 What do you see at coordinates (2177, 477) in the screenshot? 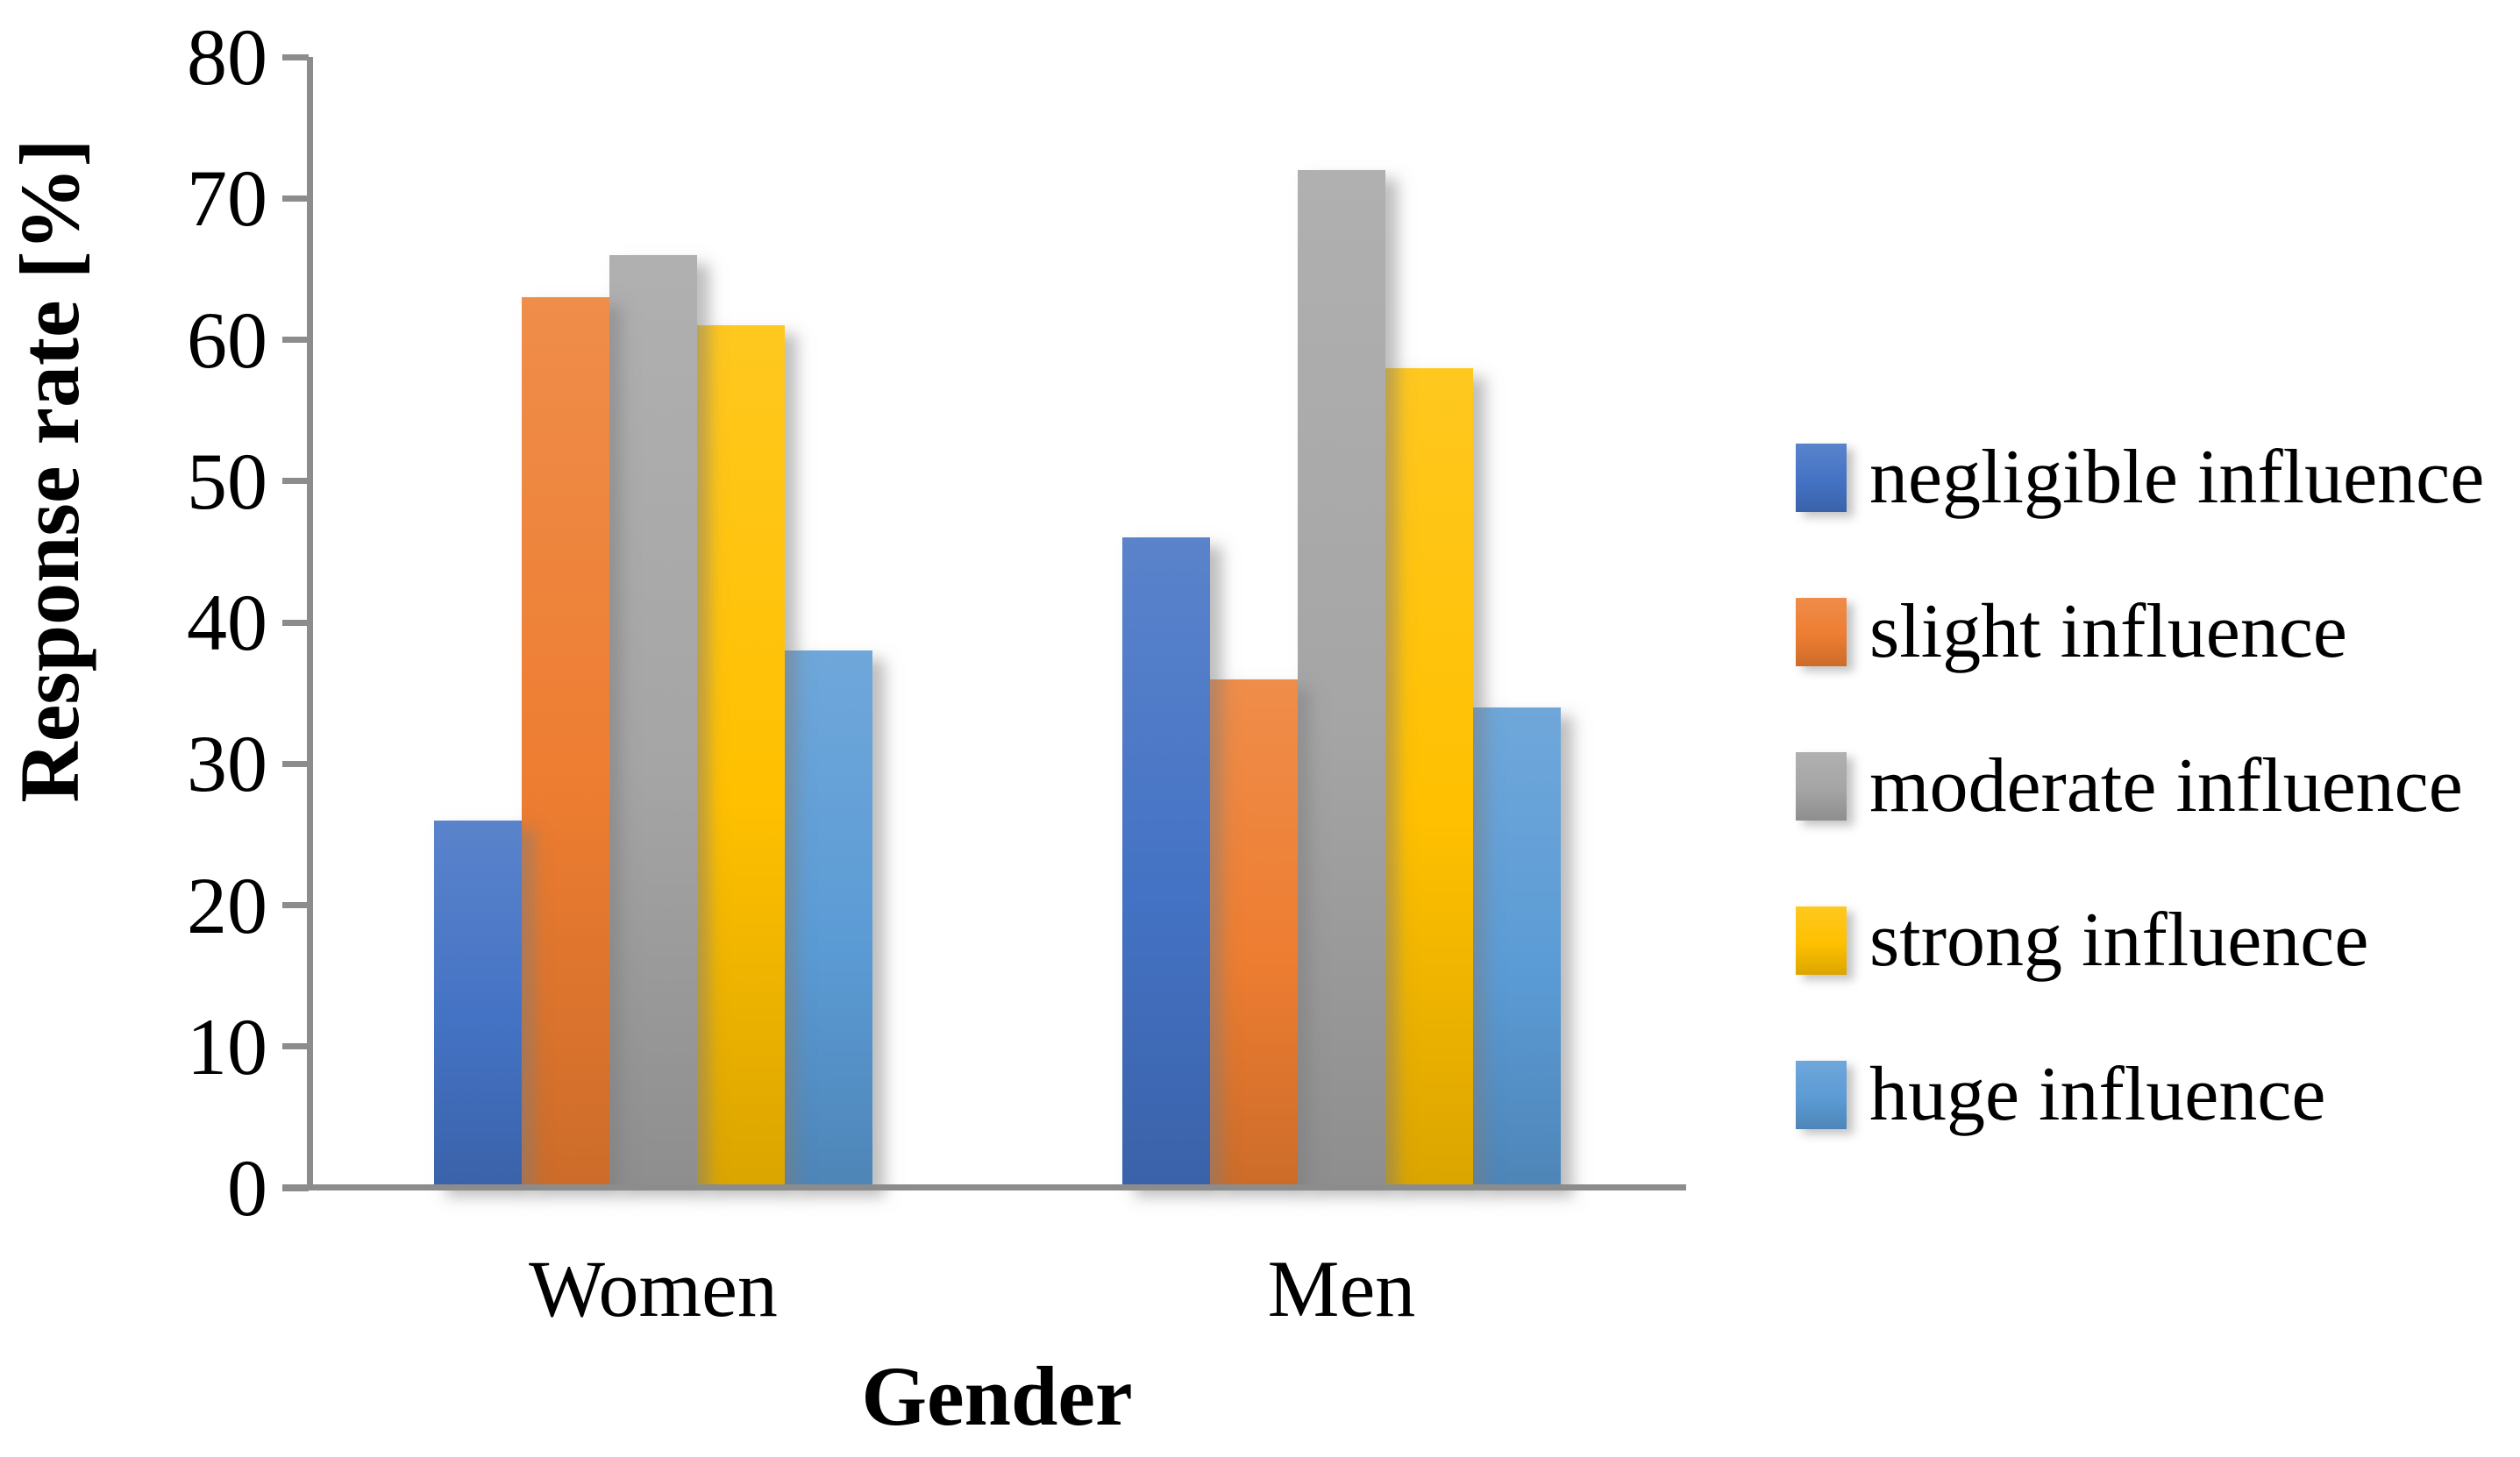
I see `legend-label: negligible influence` at bounding box center [2177, 477].